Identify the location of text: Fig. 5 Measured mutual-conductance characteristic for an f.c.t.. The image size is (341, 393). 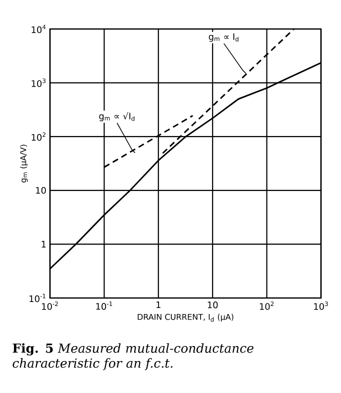
(133, 356).